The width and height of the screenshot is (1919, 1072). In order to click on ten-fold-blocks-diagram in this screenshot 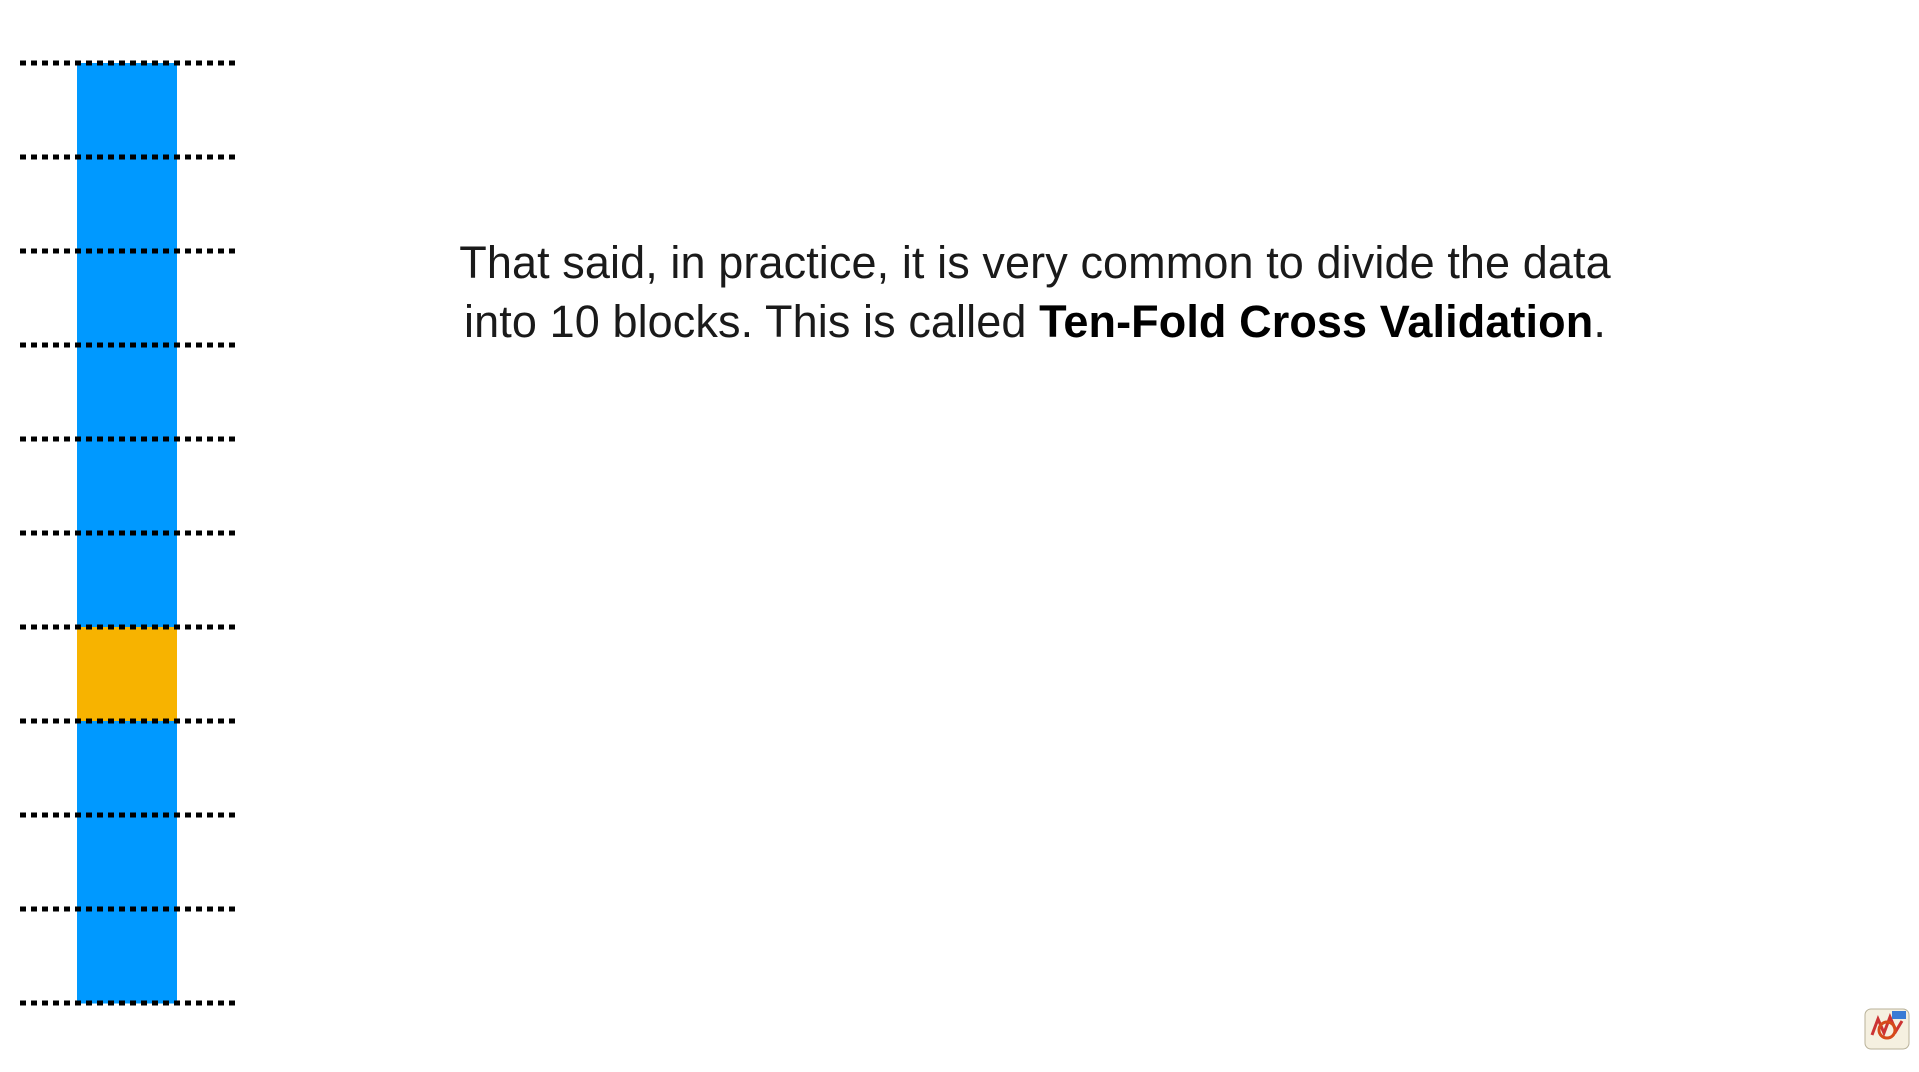, I will do `click(130, 533)`.